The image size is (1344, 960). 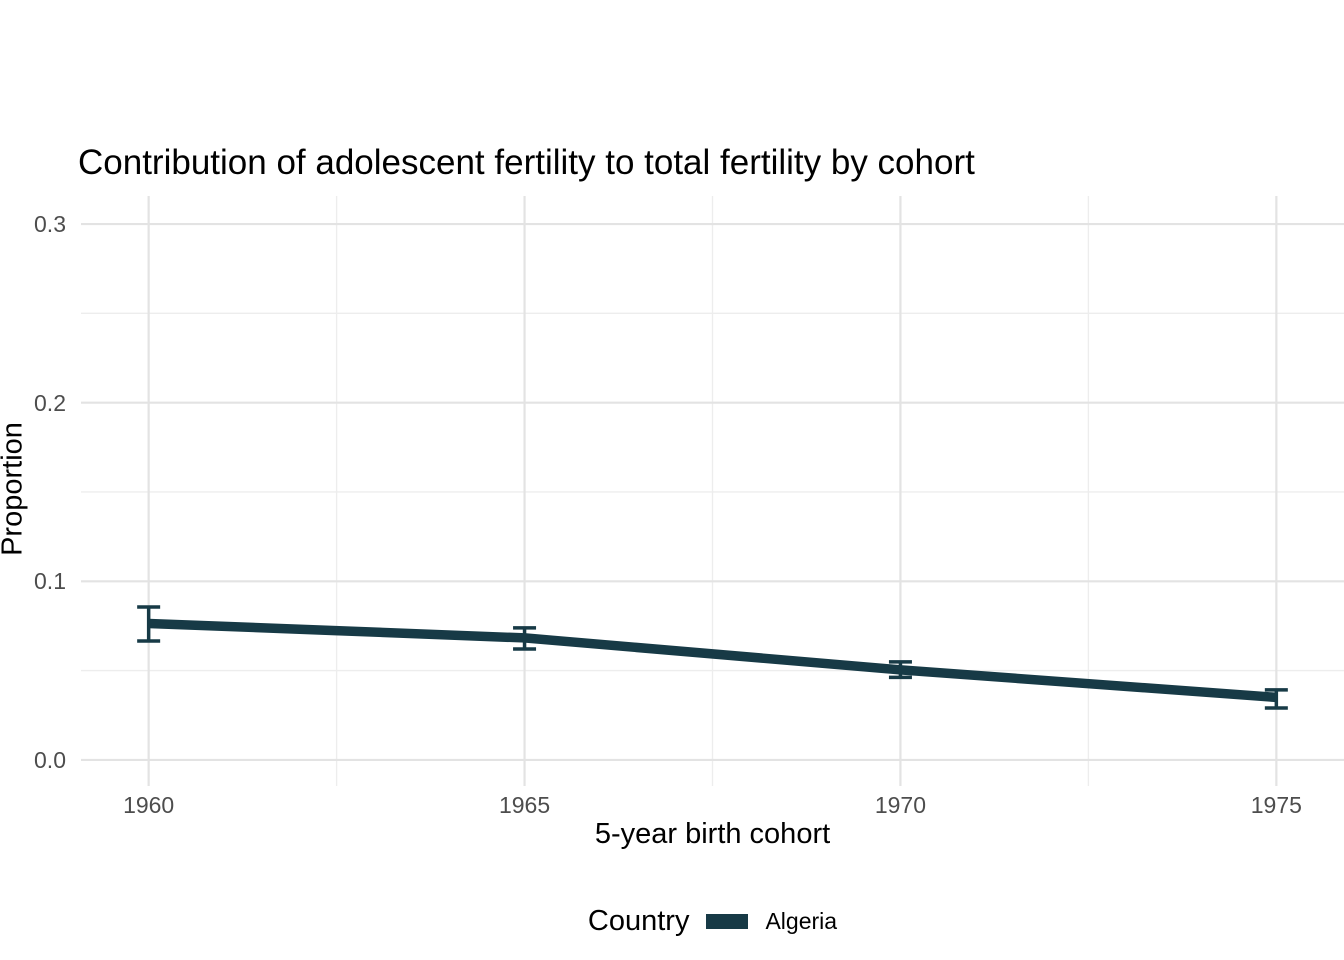 I want to click on legend: Country Algeria, so click(x=712, y=921).